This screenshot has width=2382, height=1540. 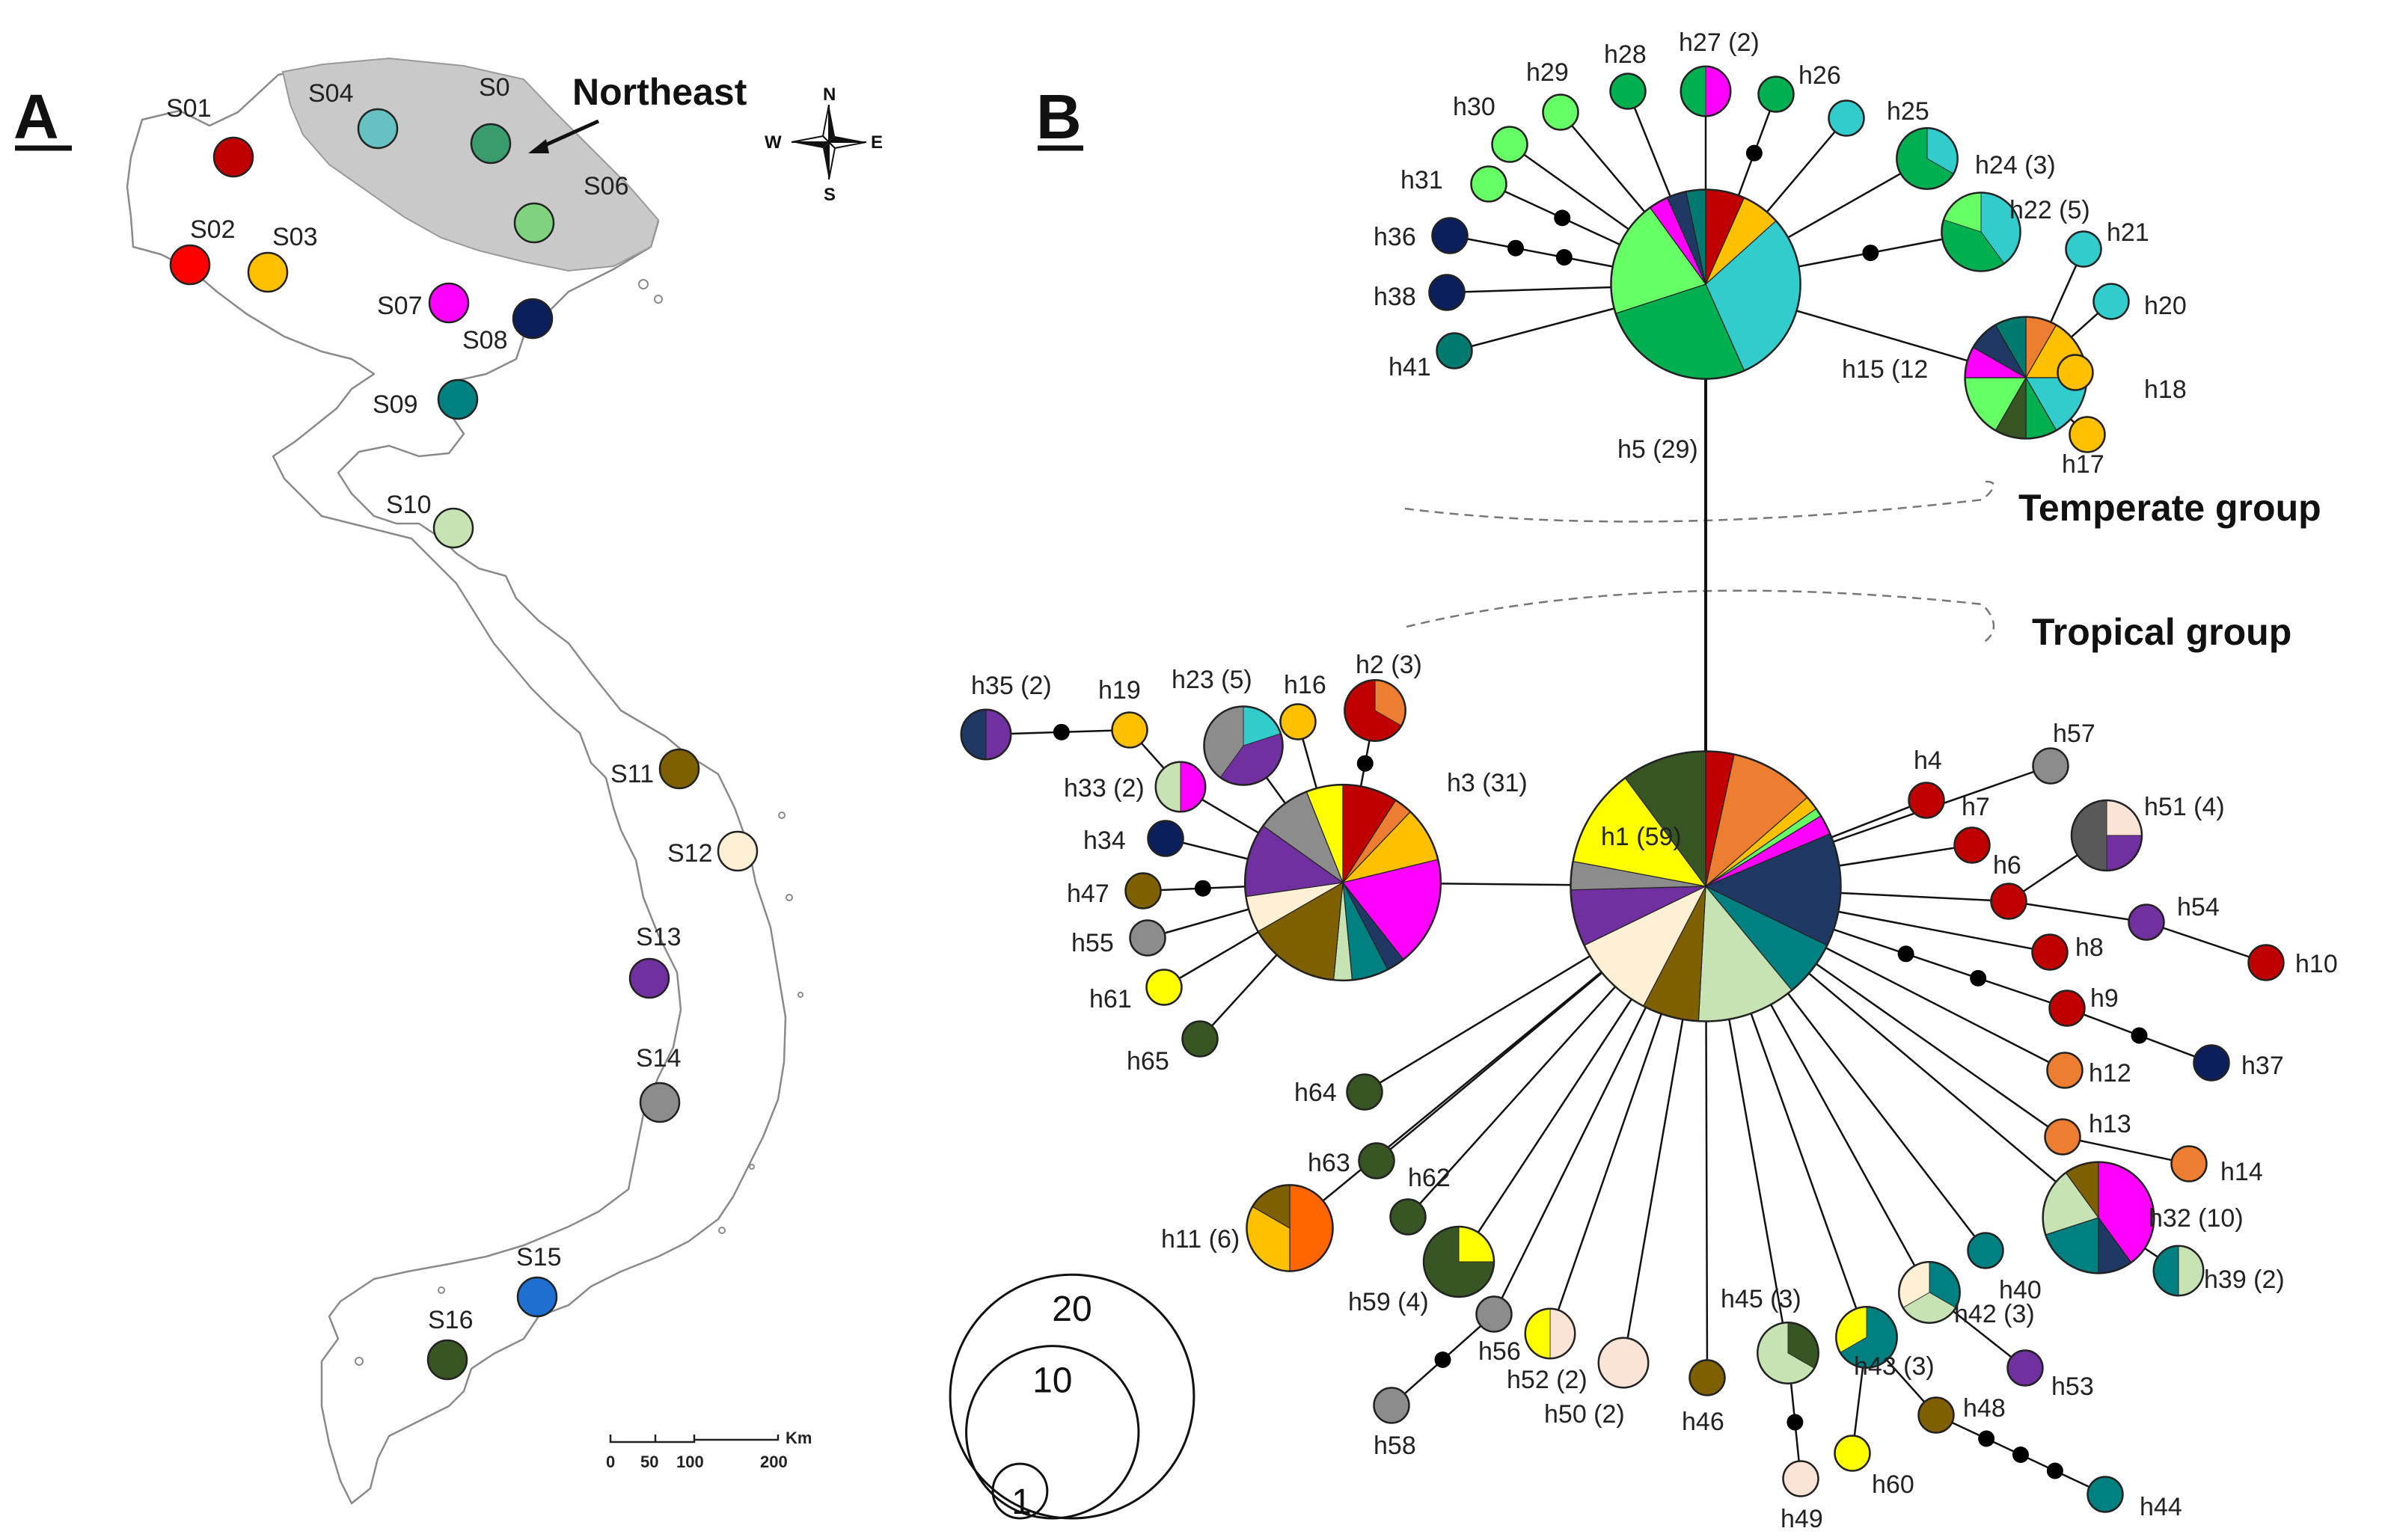 I want to click on site-S09-dot, so click(x=458, y=399).